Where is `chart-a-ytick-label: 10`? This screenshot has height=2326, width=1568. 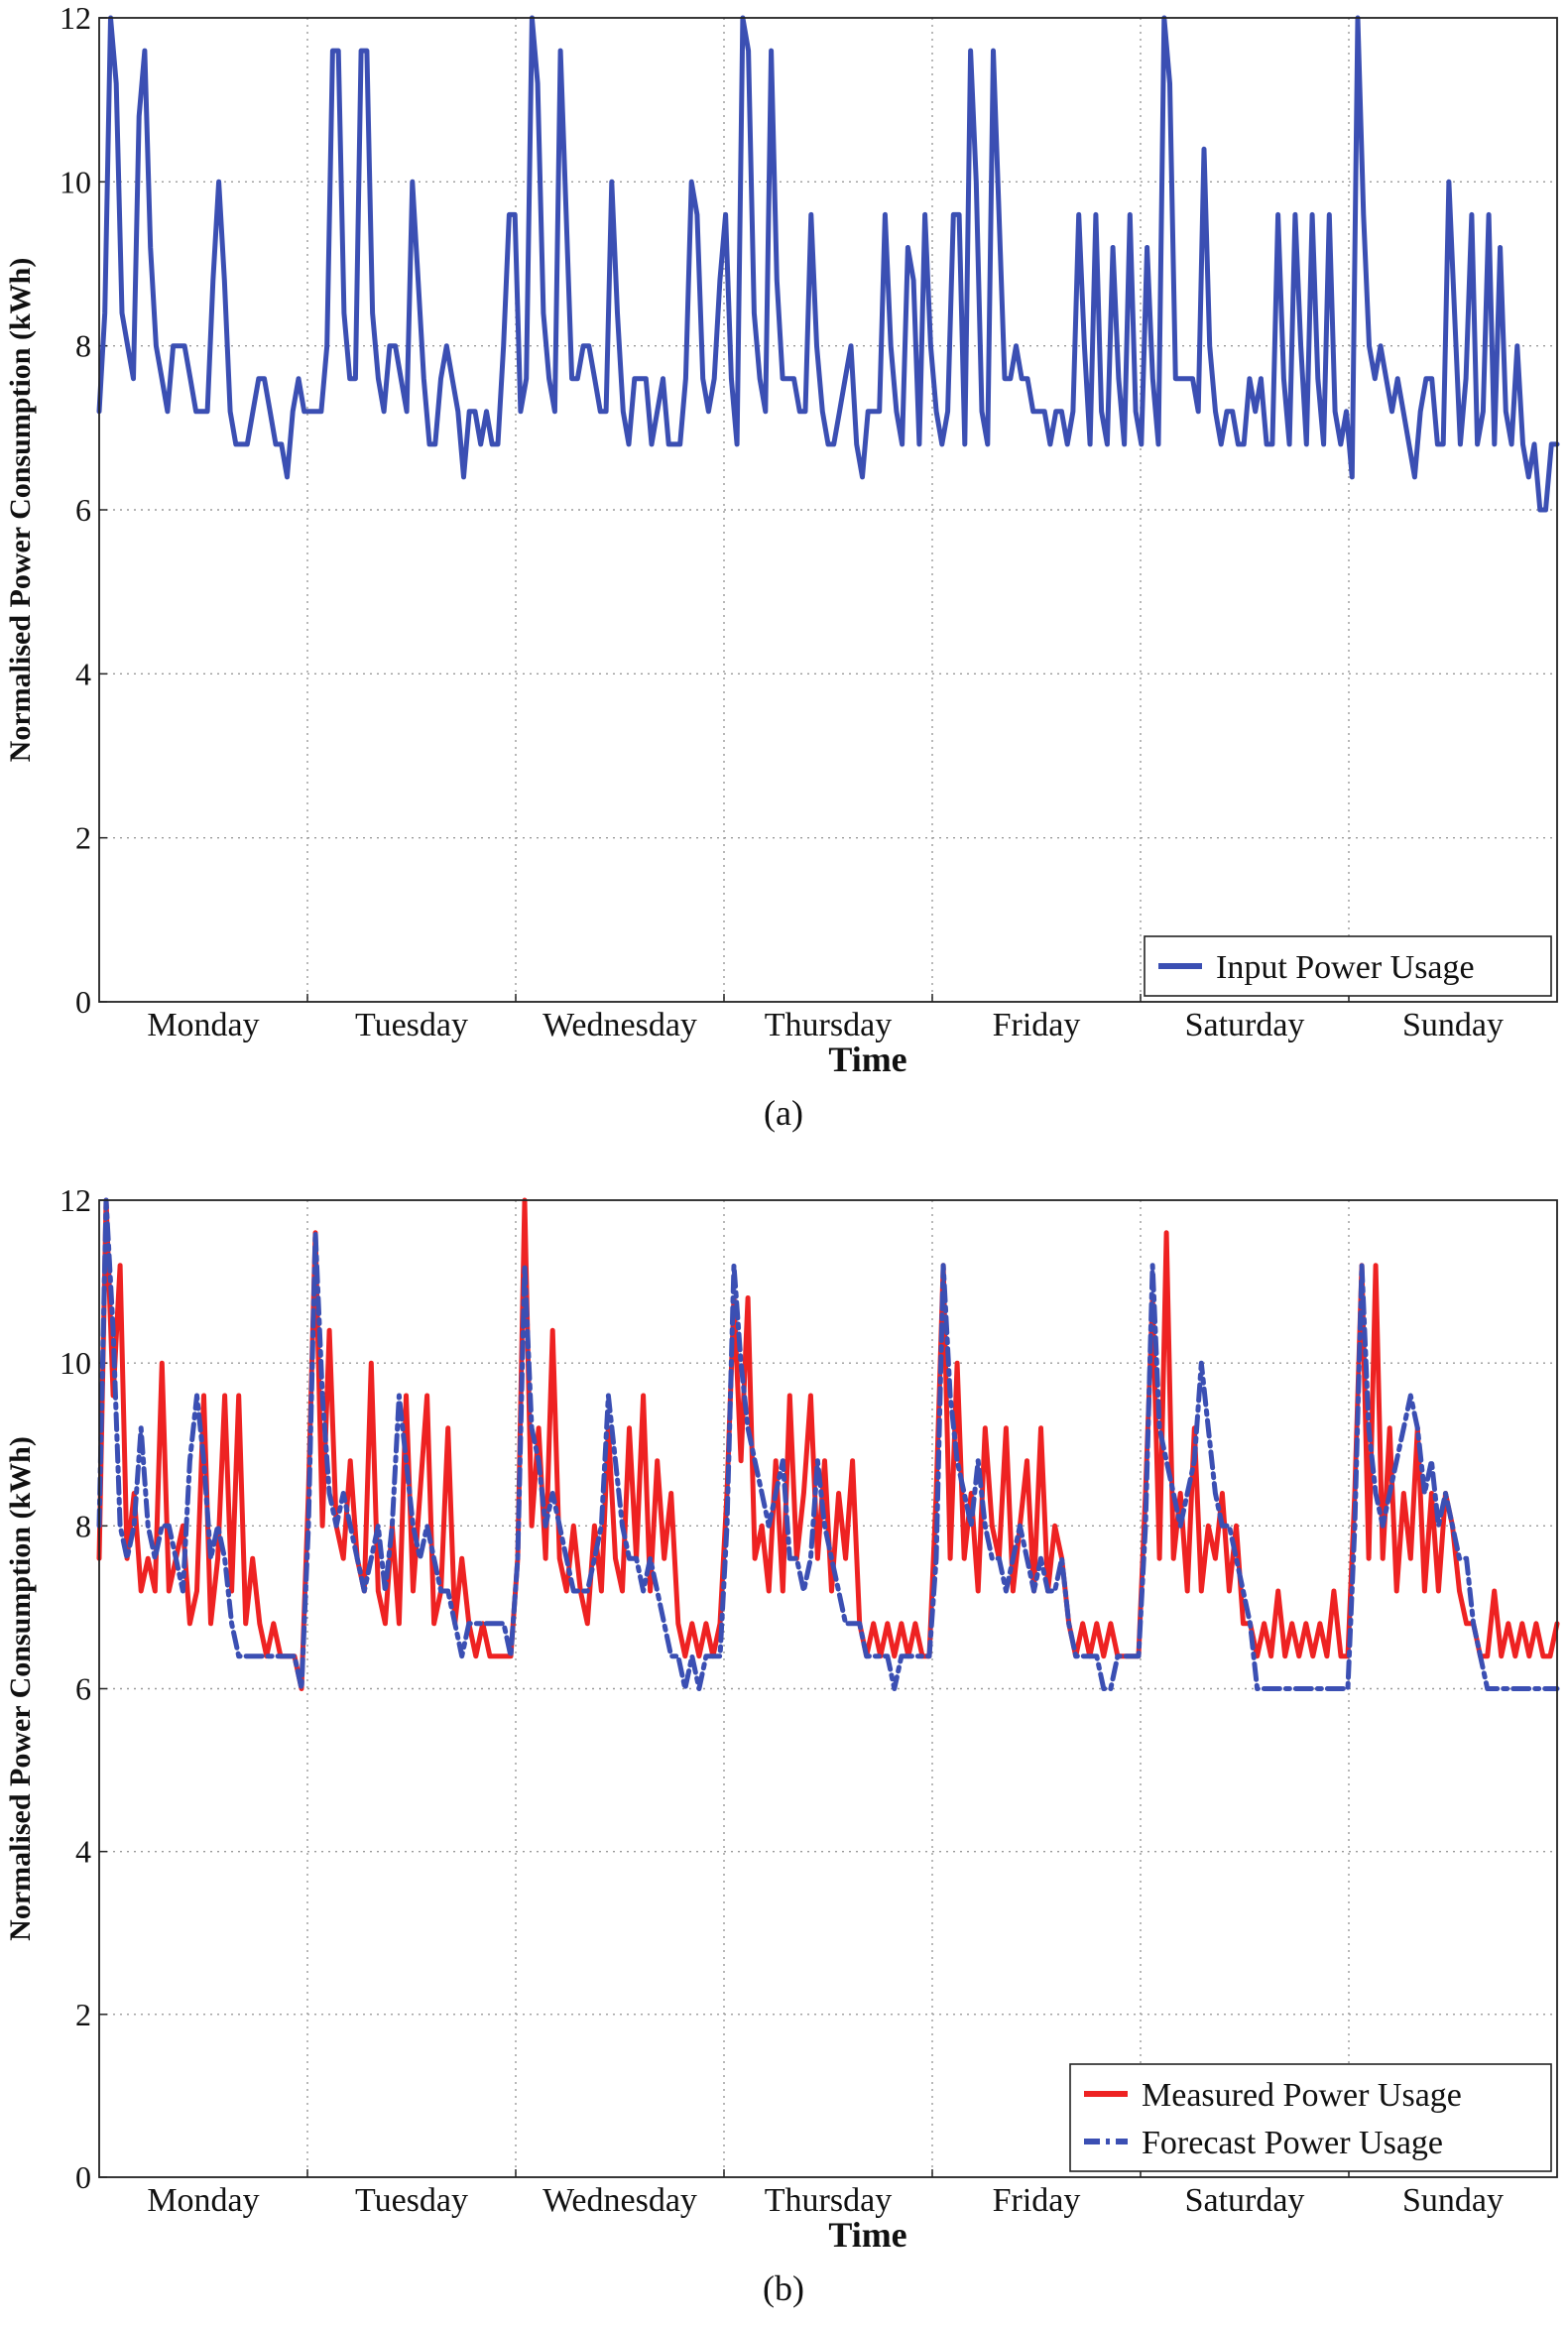
chart-a-ytick-label: 10 is located at coordinates (75, 181).